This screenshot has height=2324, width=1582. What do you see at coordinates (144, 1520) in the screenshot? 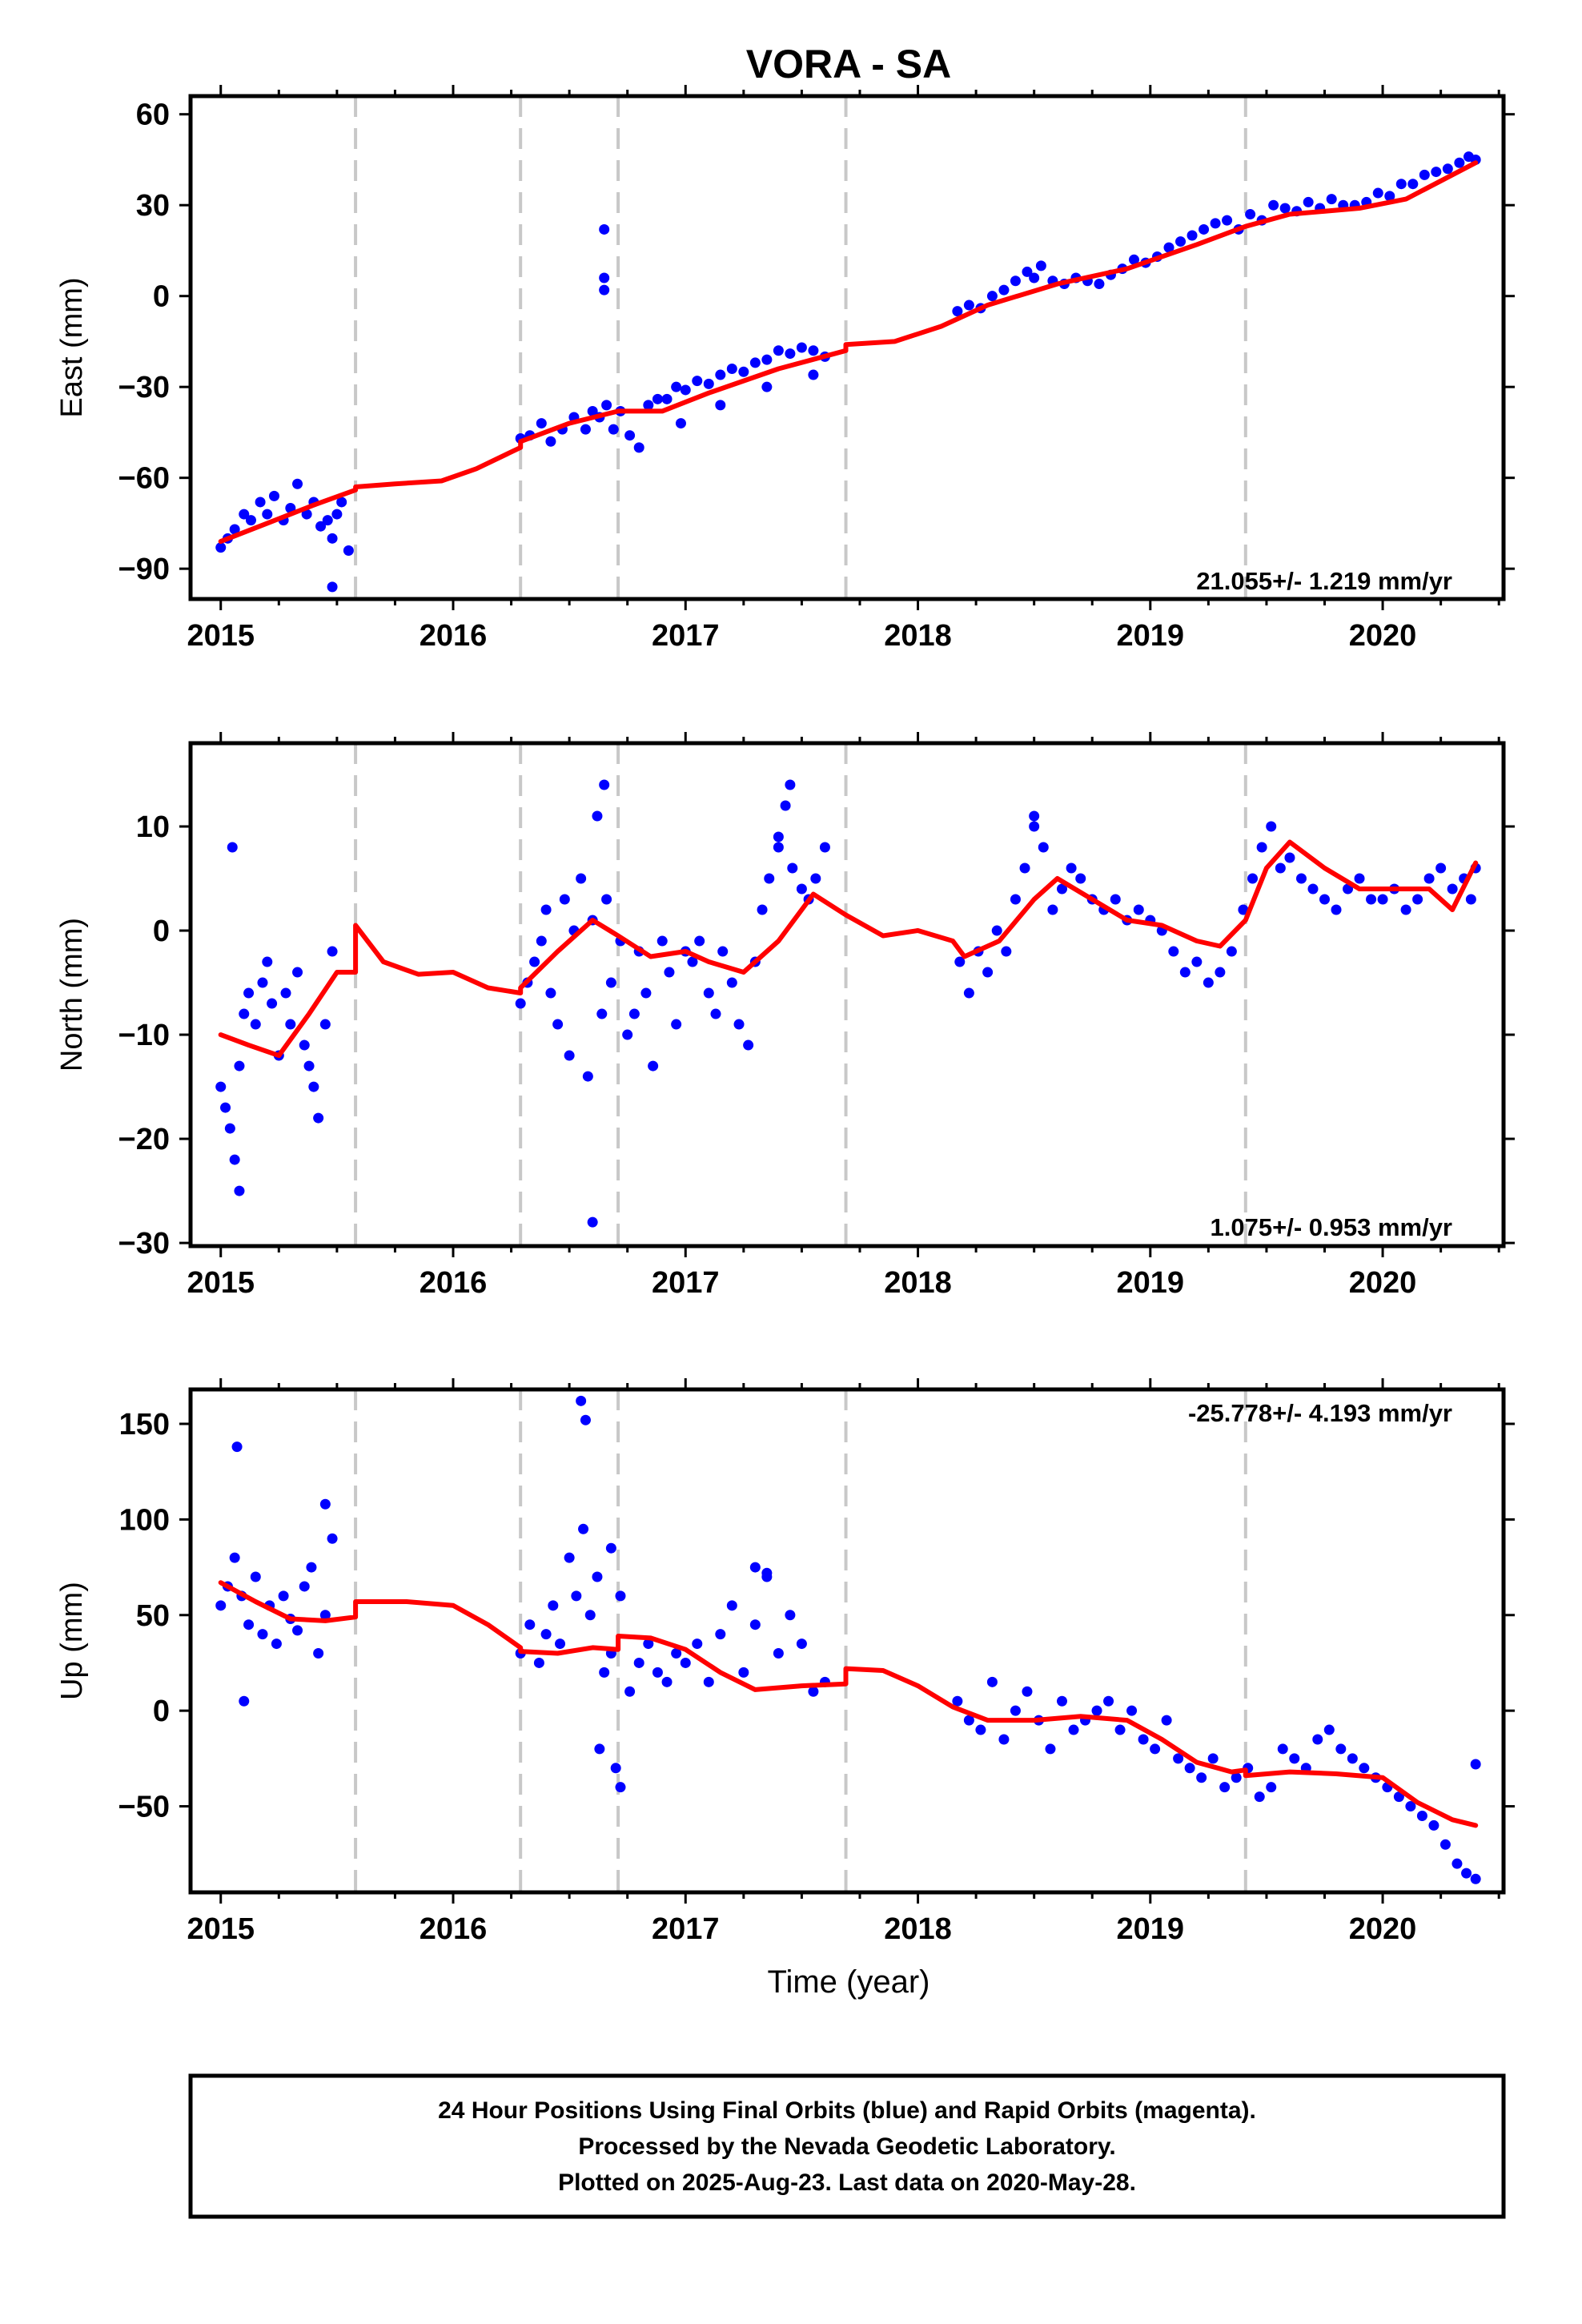
I see `y-tick-label: 100` at bounding box center [144, 1520].